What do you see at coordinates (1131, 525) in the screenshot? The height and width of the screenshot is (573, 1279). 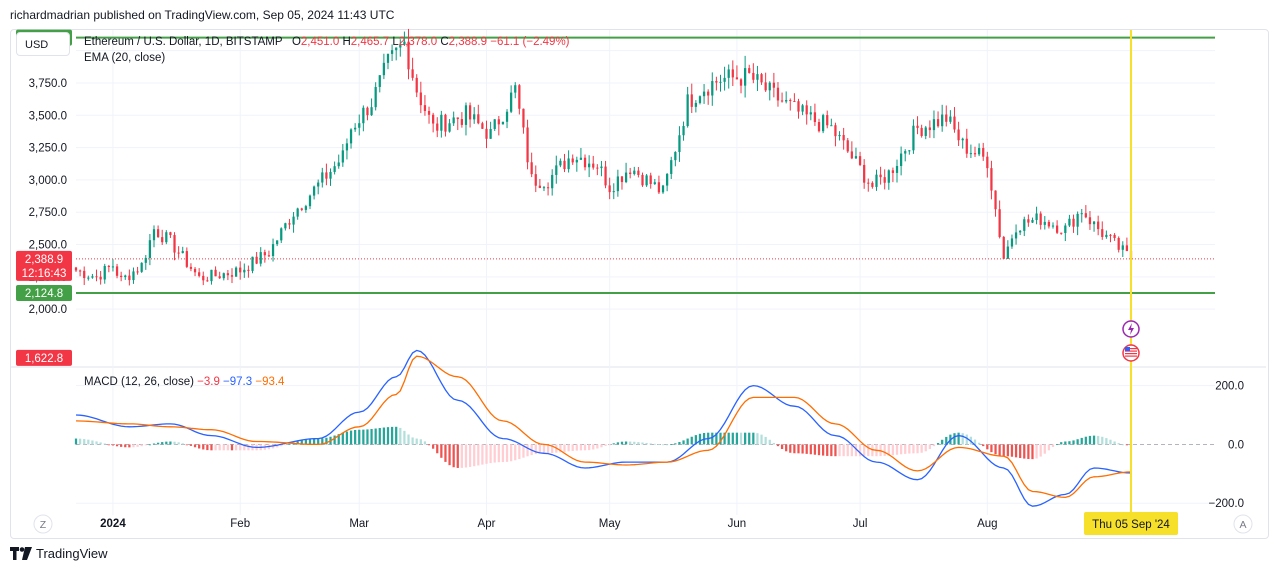 I see `crosshair-date-text: Thu 05 Sep '24` at bounding box center [1131, 525].